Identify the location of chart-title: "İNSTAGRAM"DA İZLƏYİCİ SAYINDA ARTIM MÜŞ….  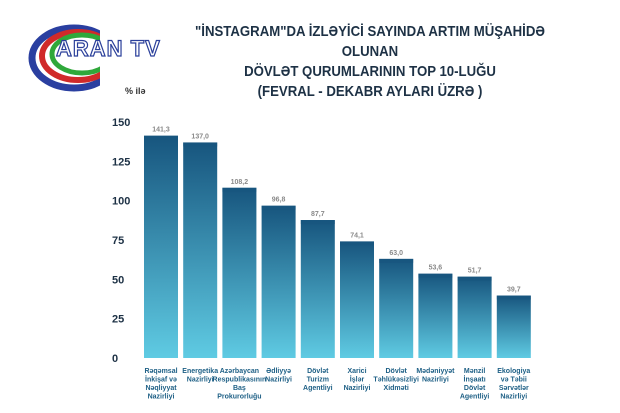
(369, 62).